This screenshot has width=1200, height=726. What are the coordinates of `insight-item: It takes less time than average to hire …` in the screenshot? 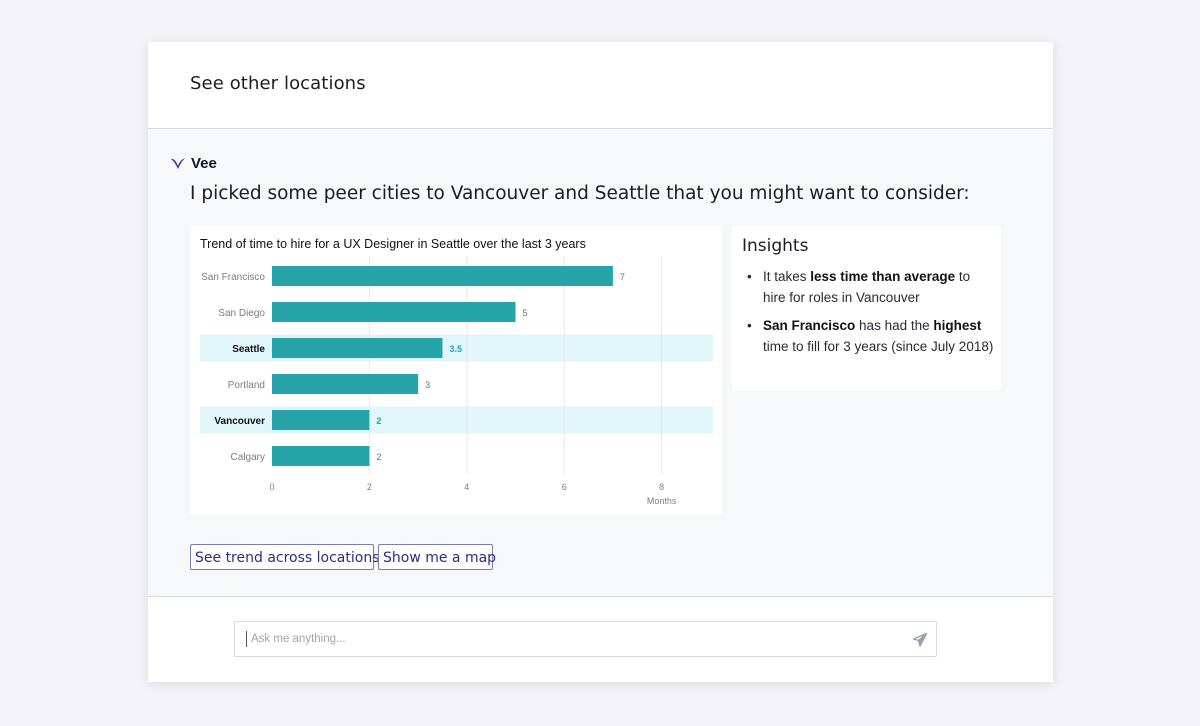 It's located at (868, 287).